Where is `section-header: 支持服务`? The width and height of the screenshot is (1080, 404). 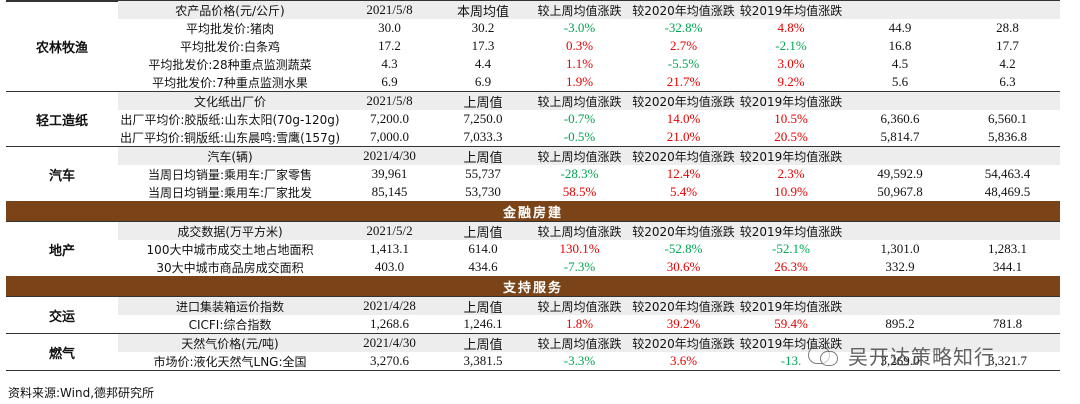 section-header: 支持服务 is located at coordinates (533, 286).